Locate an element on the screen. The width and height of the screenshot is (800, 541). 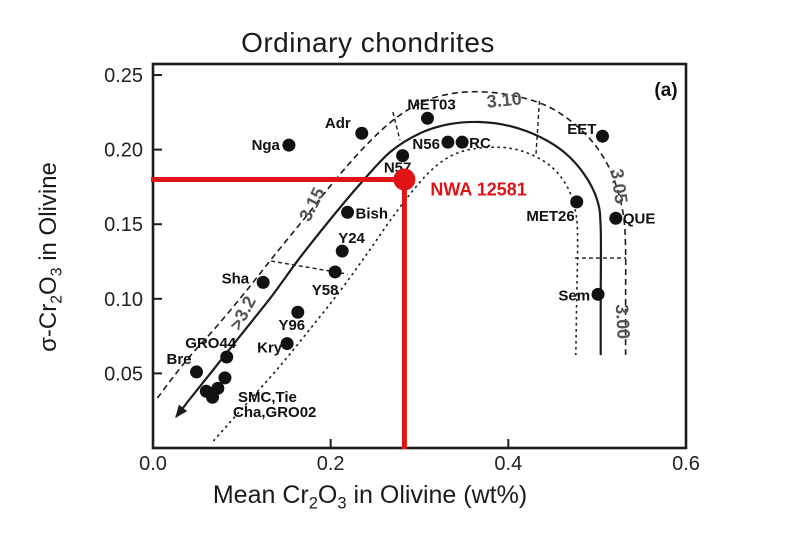
data-point-Y58 is located at coordinates (335, 272).